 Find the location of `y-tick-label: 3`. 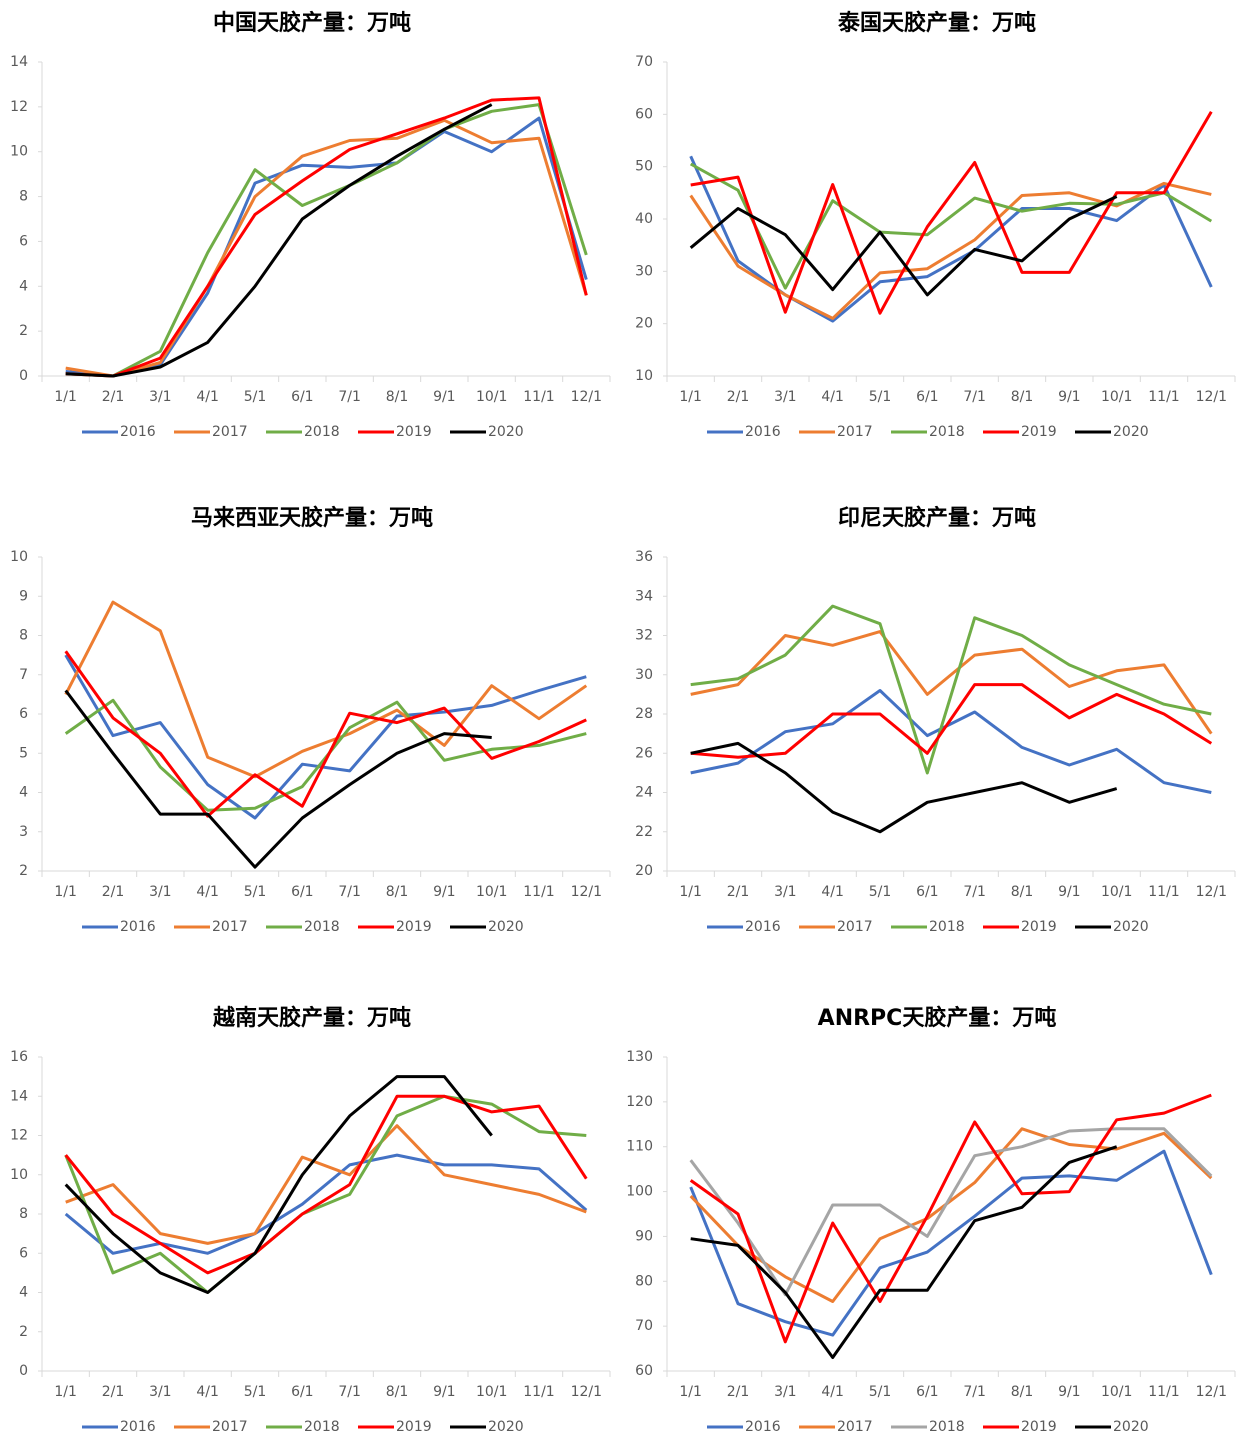

y-tick-label: 3 is located at coordinates (23, 832).